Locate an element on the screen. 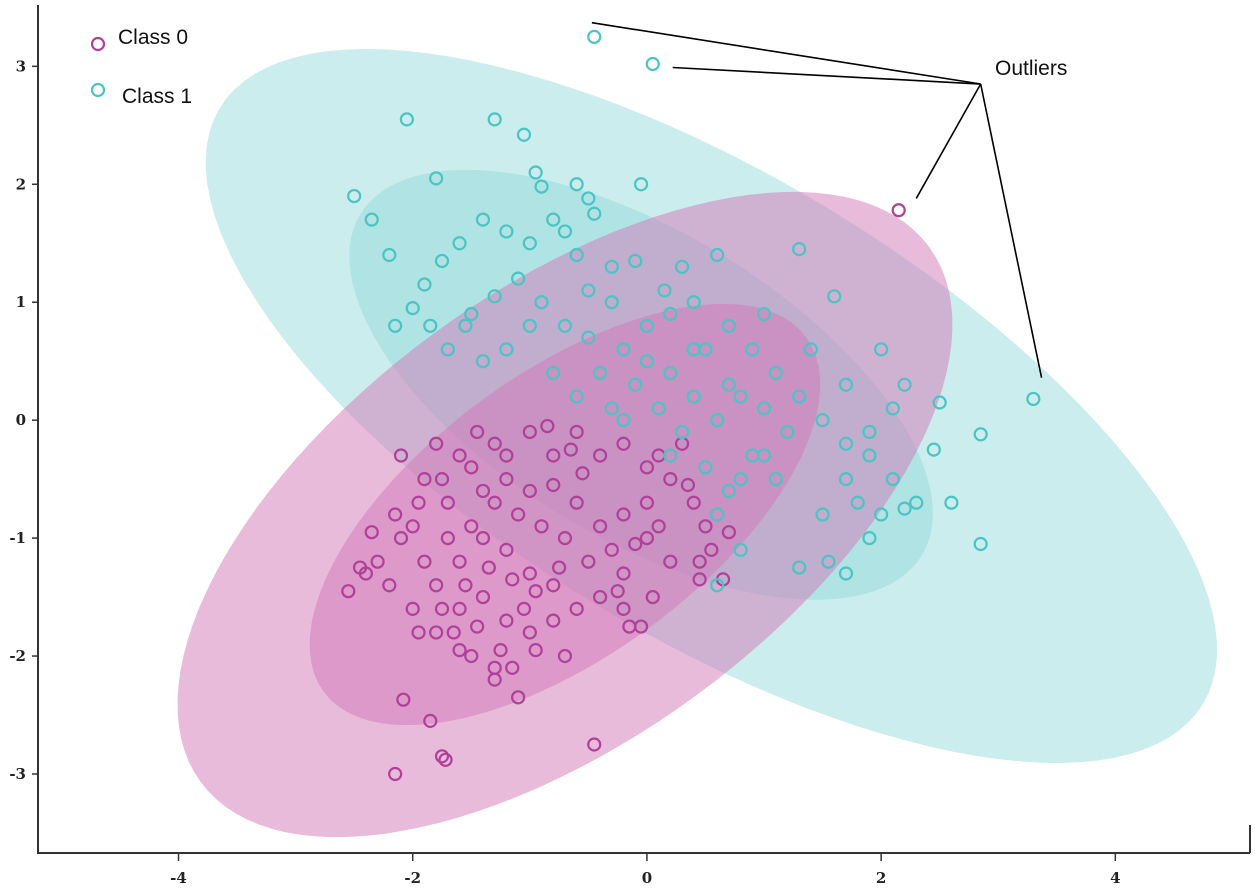 This screenshot has height=891, width=1255. x-tick-label: -2 is located at coordinates (412, 878).